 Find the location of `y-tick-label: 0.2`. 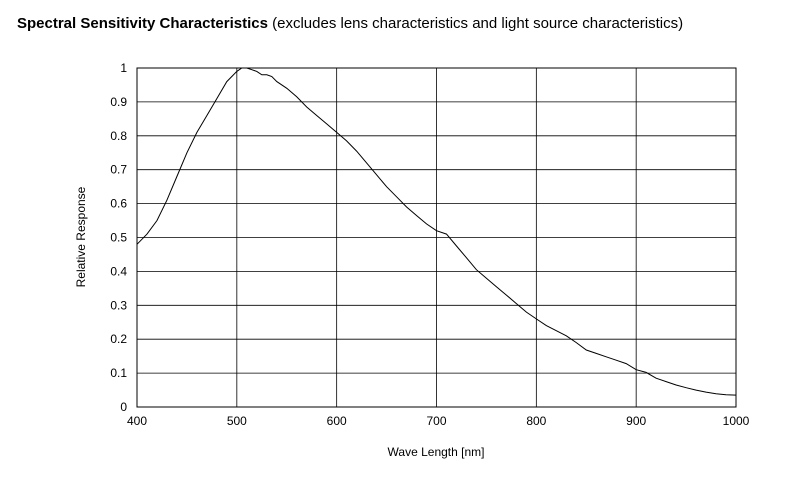

y-tick-label: 0.2 is located at coordinates (118, 339).